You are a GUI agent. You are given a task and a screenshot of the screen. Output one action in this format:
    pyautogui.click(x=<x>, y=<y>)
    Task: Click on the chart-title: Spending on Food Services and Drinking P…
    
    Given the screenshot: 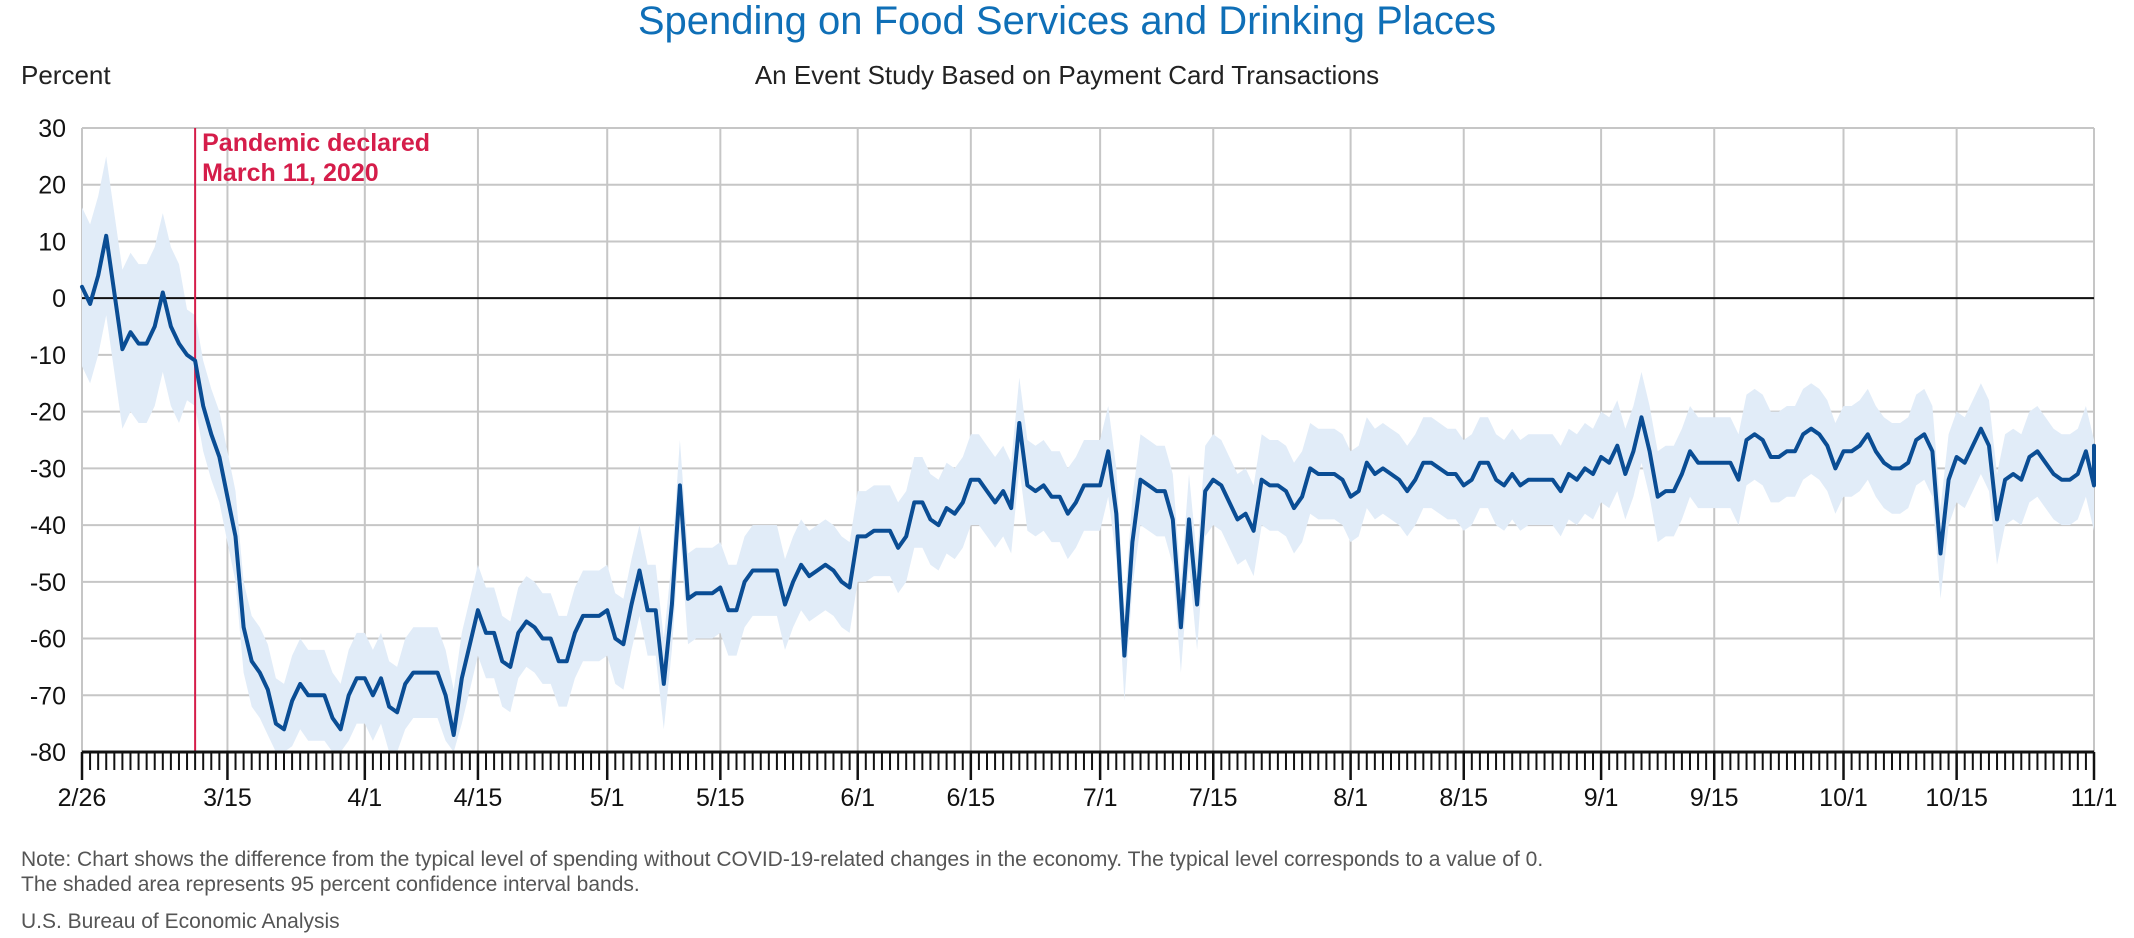 What is the action you would take?
    pyautogui.click(x=1067, y=21)
    